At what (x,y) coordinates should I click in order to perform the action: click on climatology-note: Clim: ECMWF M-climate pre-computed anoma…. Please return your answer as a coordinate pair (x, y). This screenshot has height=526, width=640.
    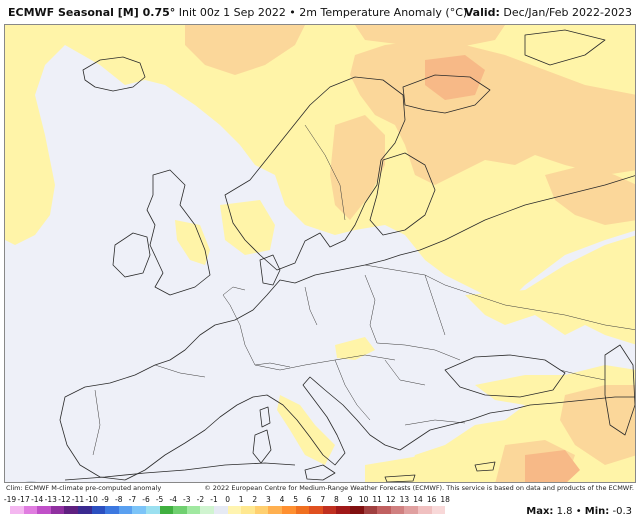
    Looking at the image, I should click on (84, 488).